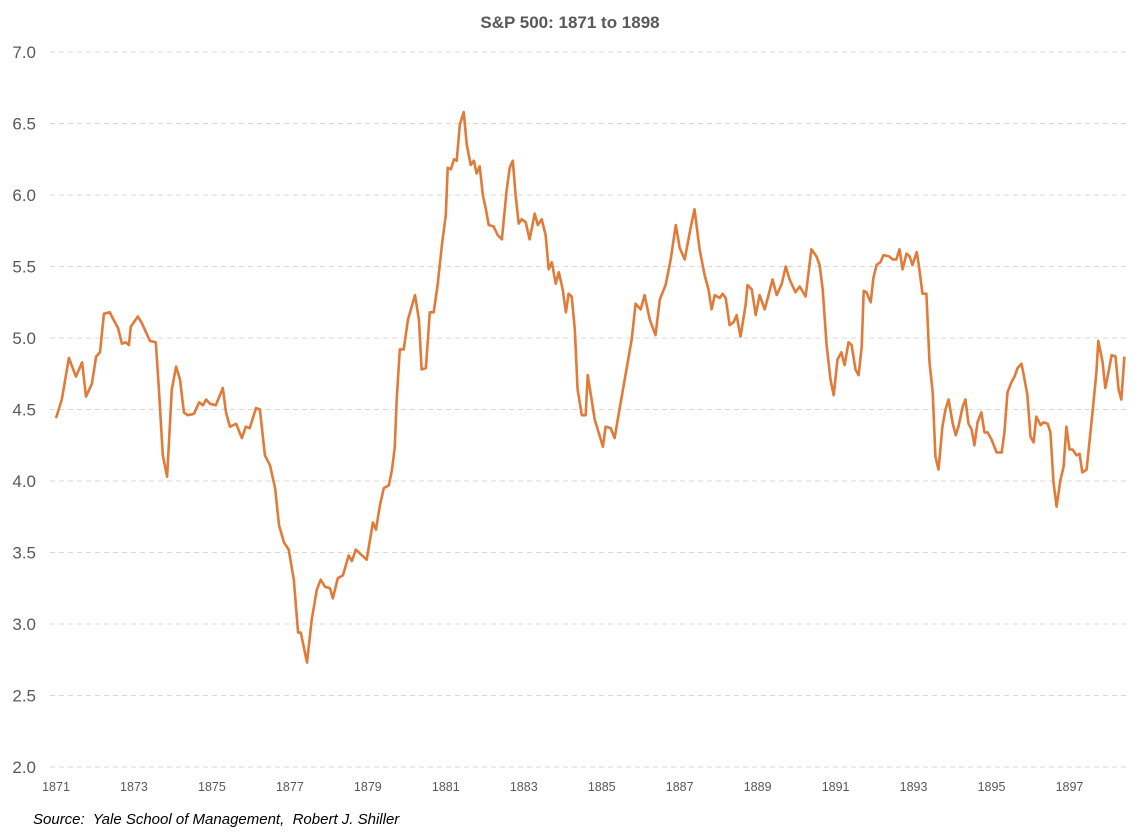 The image size is (1142, 837). What do you see at coordinates (24, 52) in the screenshot?
I see `y-tick-label: 7.0` at bounding box center [24, 52].